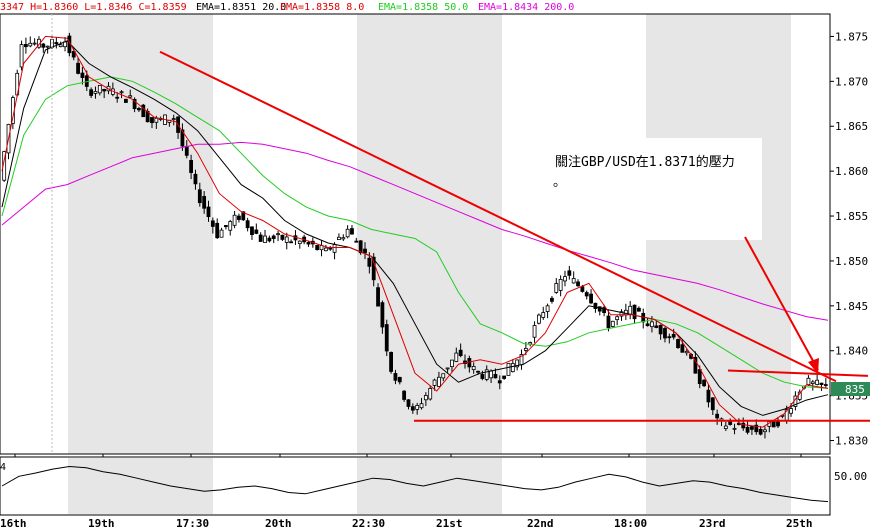  What do you see at coordinates (655, 189) in the screenshot?
I see `annotation-box` at bounding box center [655, 189].